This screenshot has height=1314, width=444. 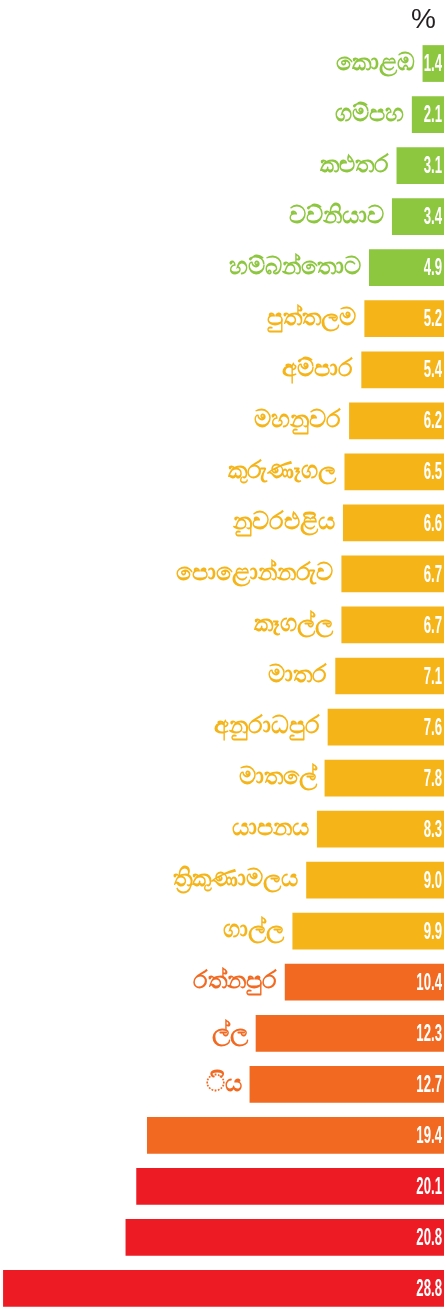 I want to click on y-tick-label: කුරුණෑගල, so click(x=283, y=471).